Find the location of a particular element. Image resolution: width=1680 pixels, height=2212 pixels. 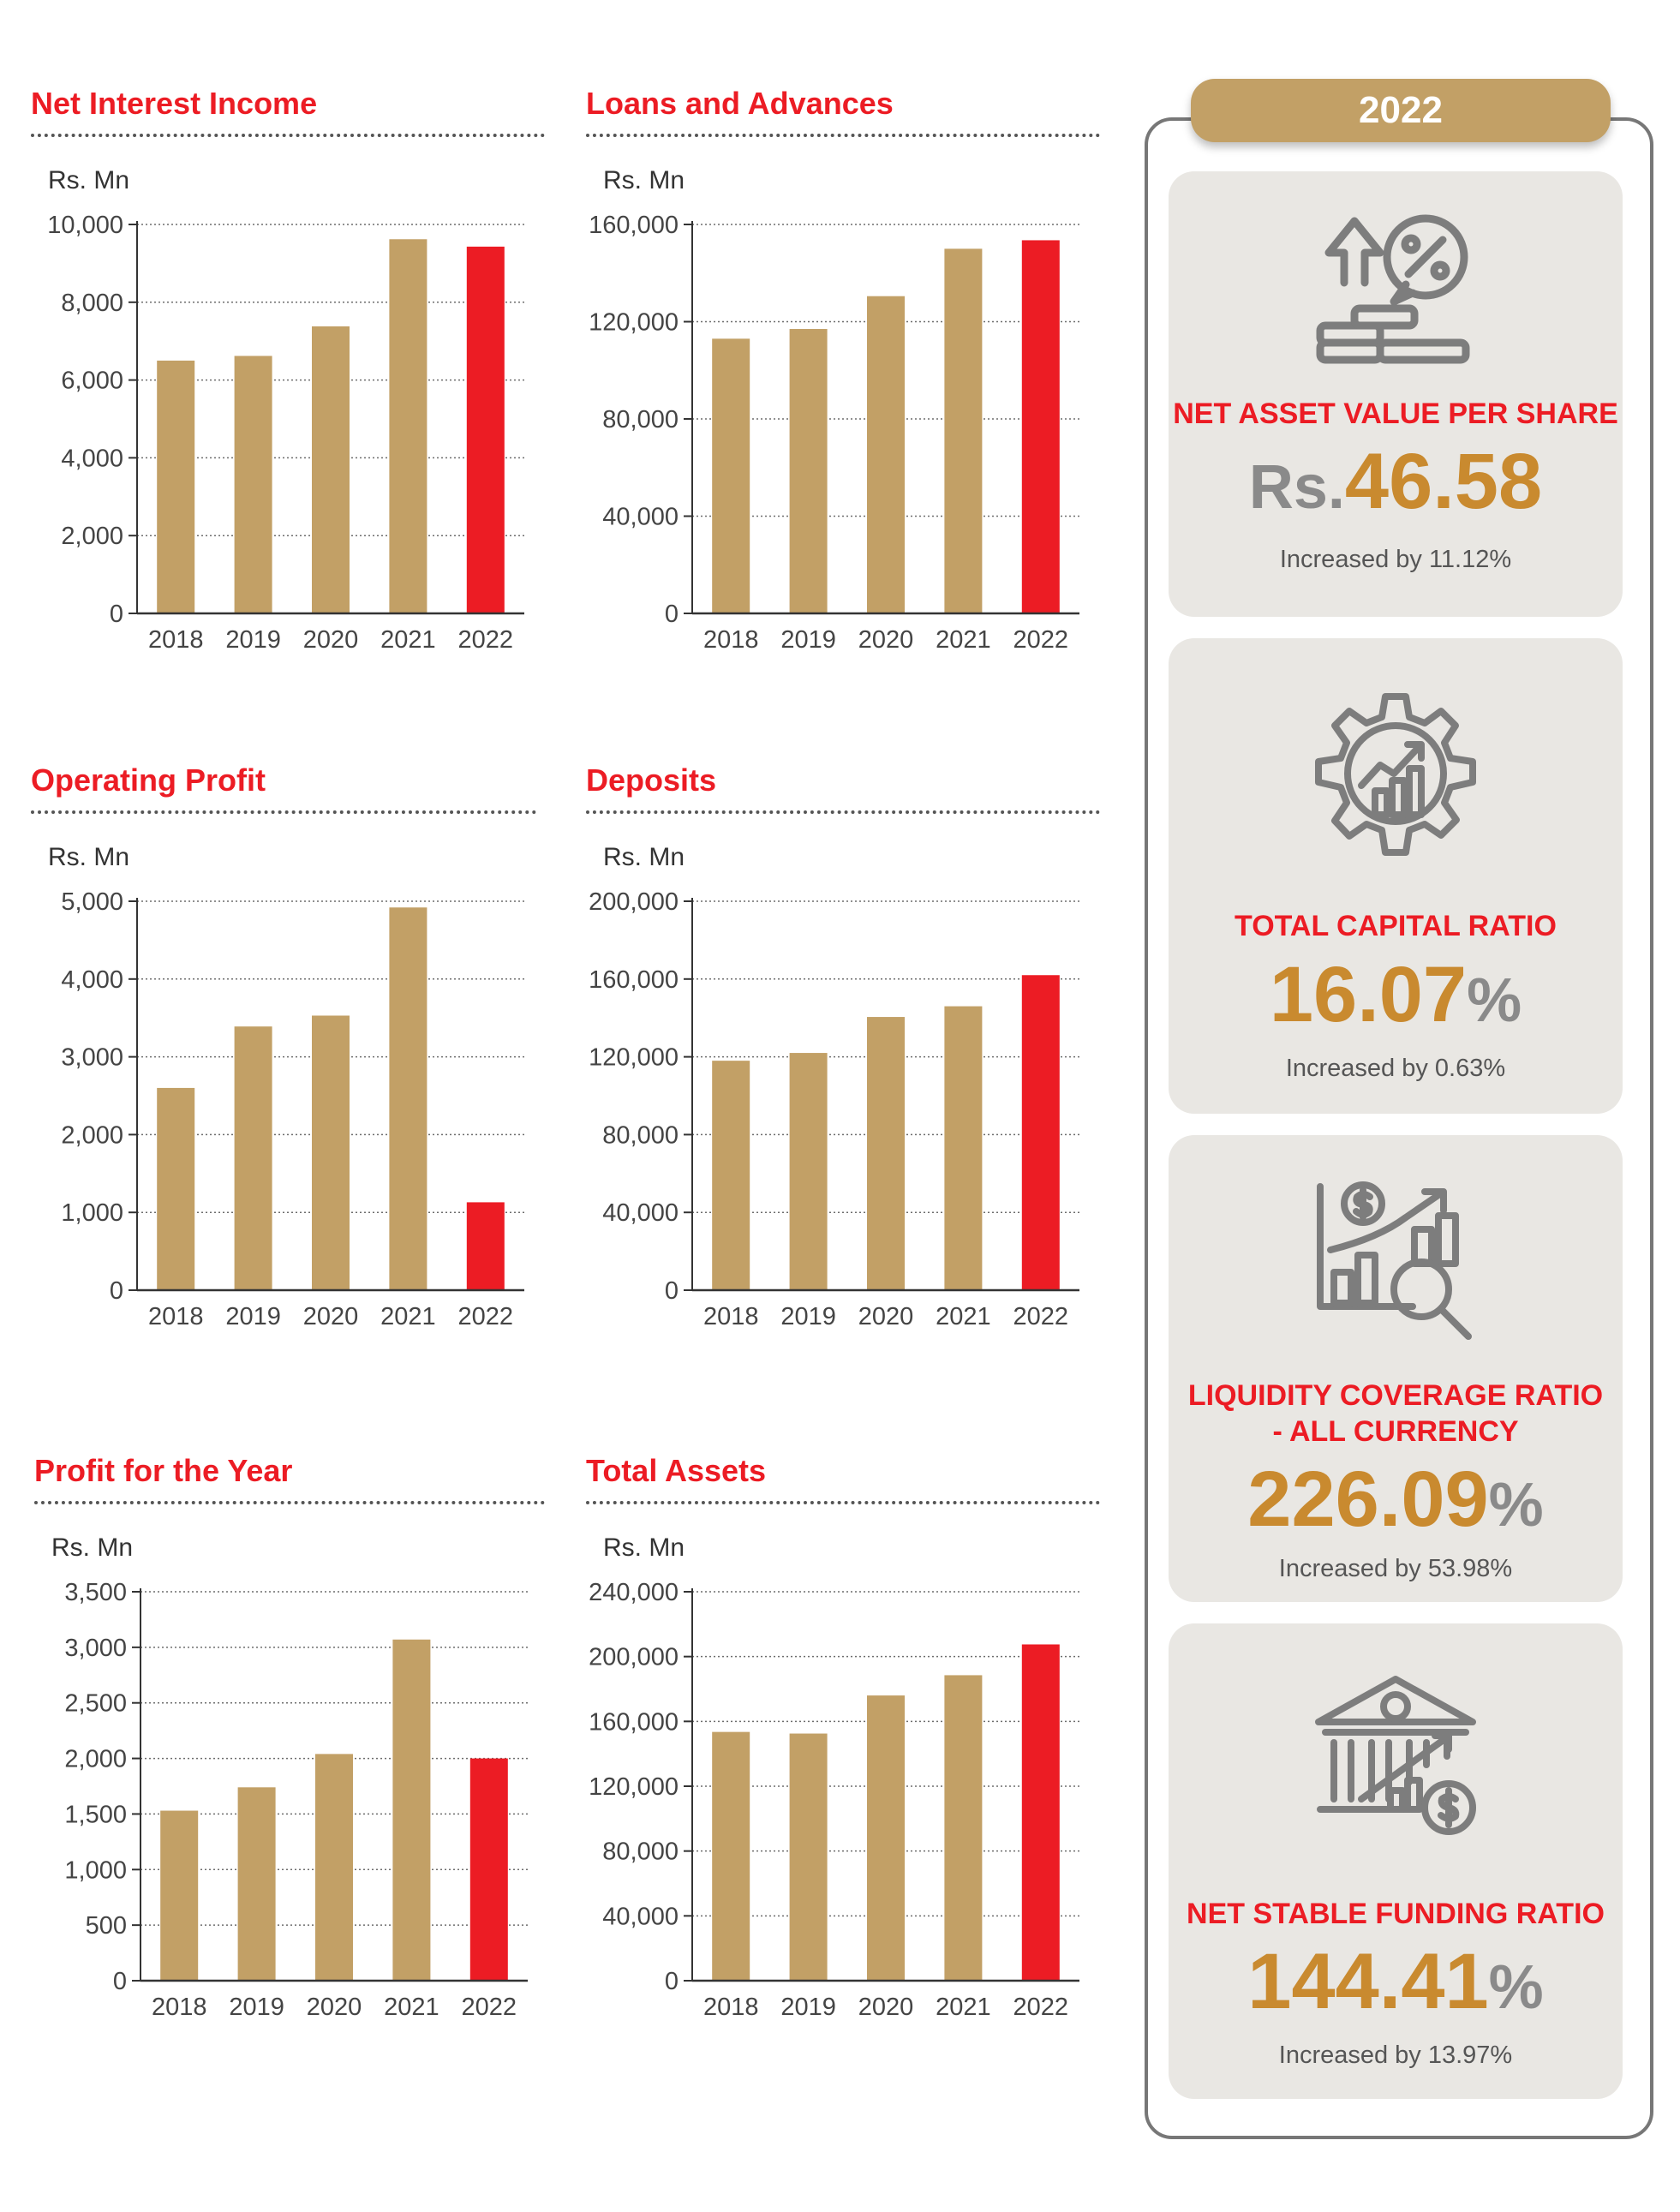

kpi-number: 16.07 is located at coordinates (1368, 994).